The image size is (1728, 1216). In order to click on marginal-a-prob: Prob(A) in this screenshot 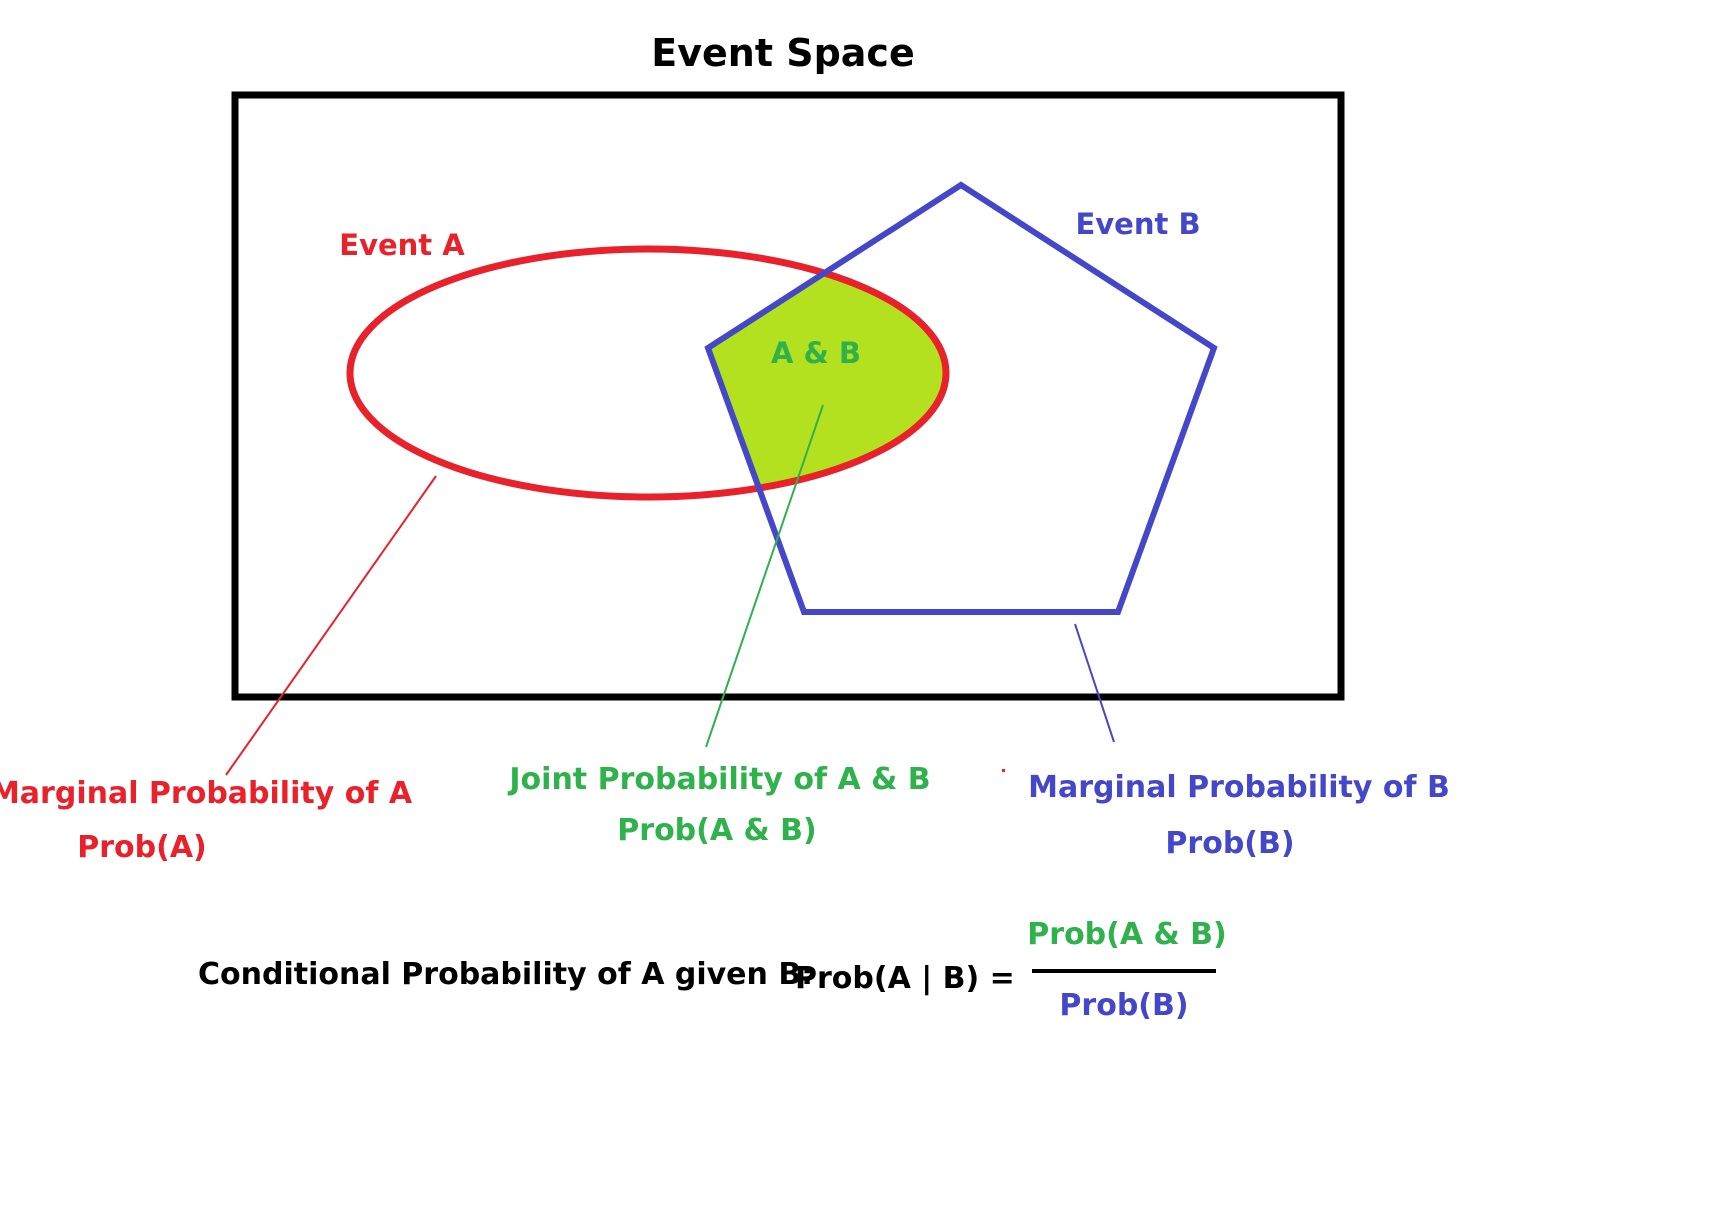, I will do `click(142, 847)`.